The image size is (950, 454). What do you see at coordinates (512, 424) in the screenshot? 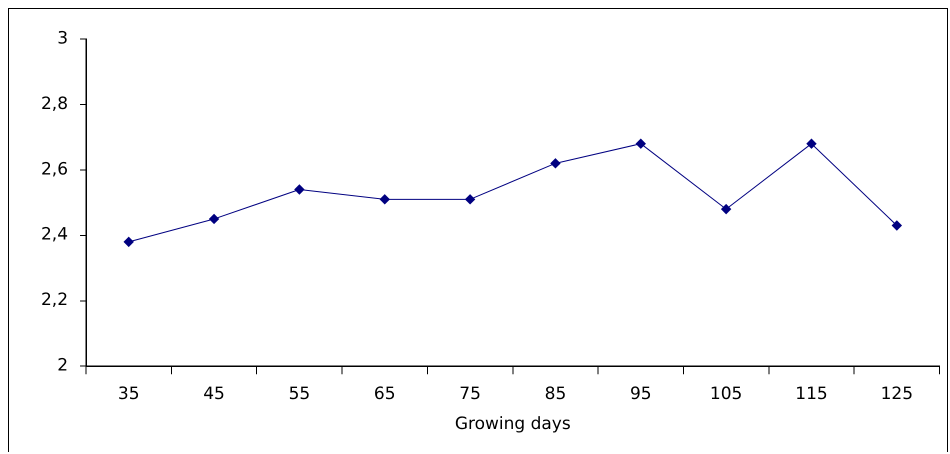
I see `x-axis-title: Growing days` at bounding box center [512, 424].